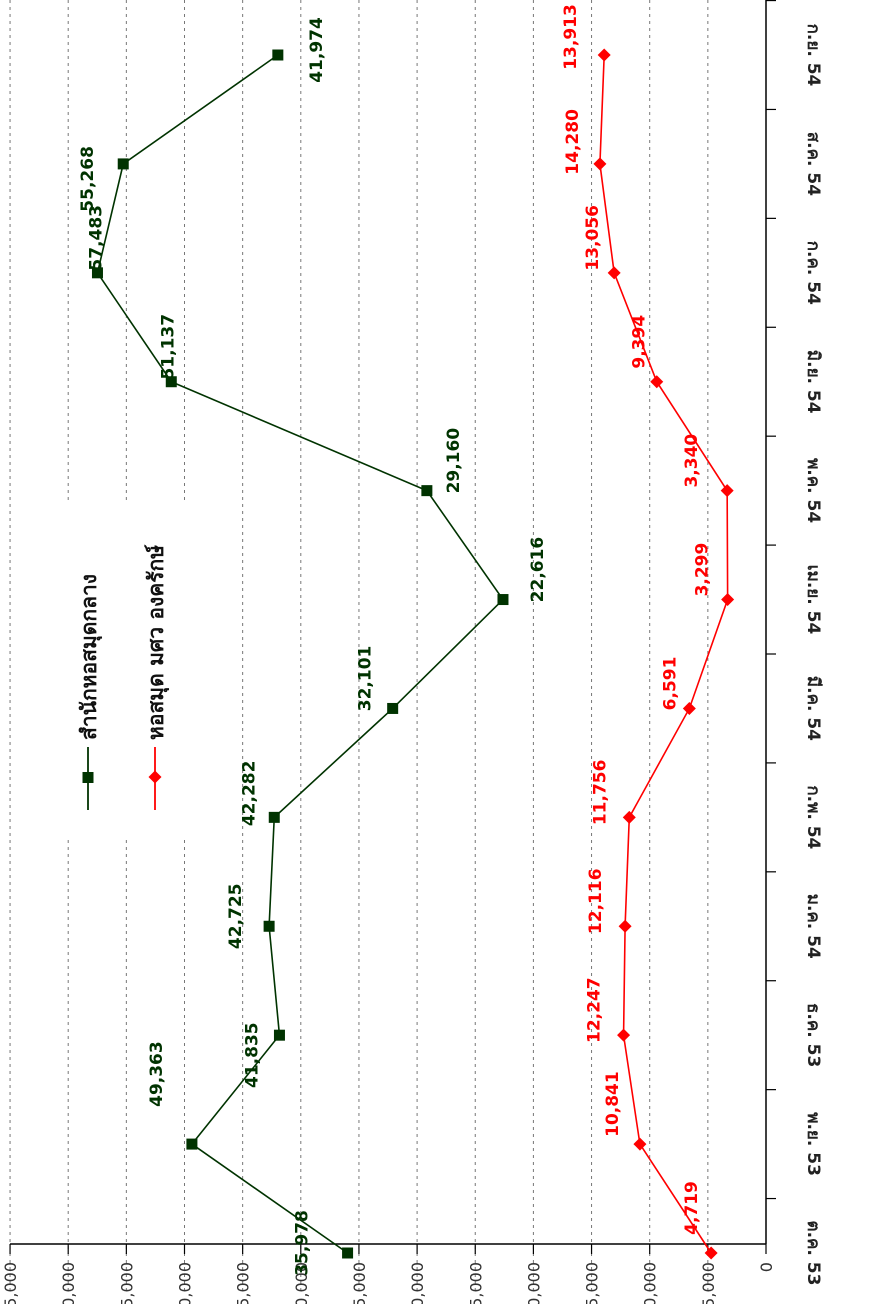 This screenshot has height=1304, width=873. I want to click on legend: สำนักหอสมุดกลาง หอสมุด มศว องครักษ์, so click(123, 677).